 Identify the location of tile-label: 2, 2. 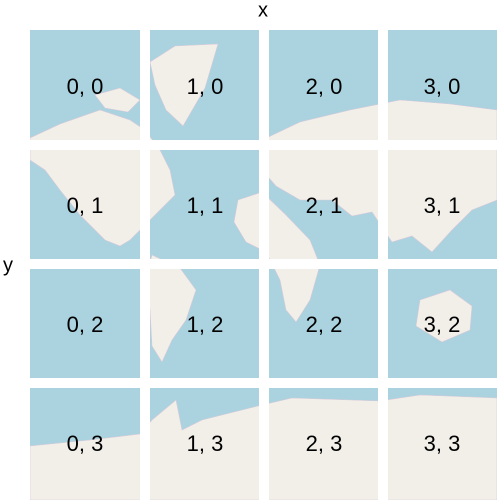
(324, 324).